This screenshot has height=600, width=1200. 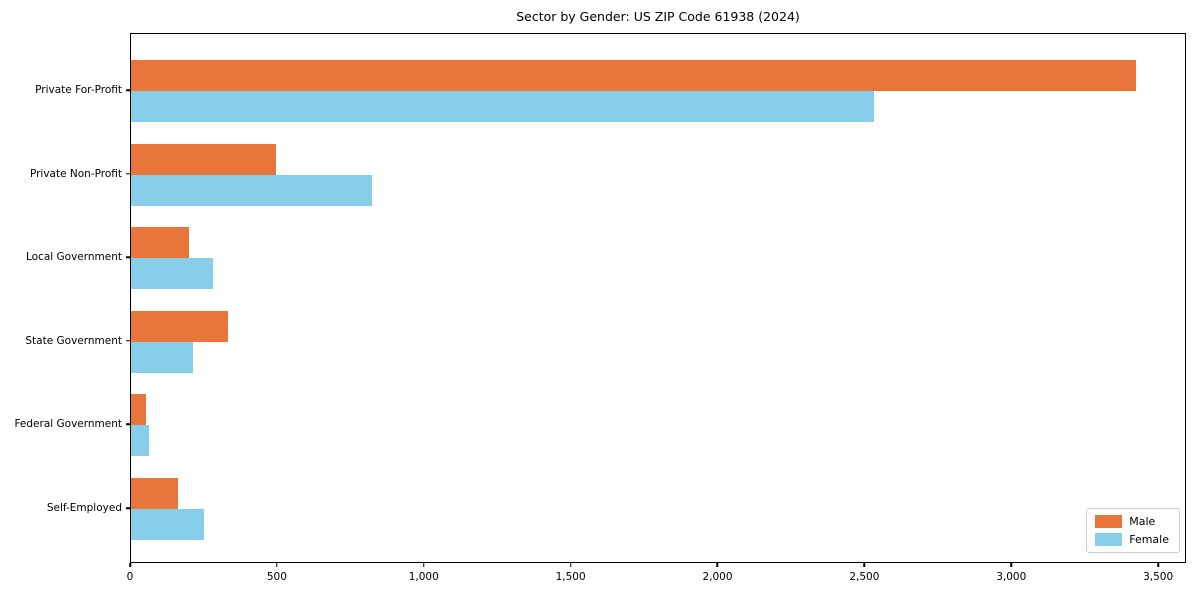 I want to click on legend-item-female: Female, so click(x=1132, y=539).